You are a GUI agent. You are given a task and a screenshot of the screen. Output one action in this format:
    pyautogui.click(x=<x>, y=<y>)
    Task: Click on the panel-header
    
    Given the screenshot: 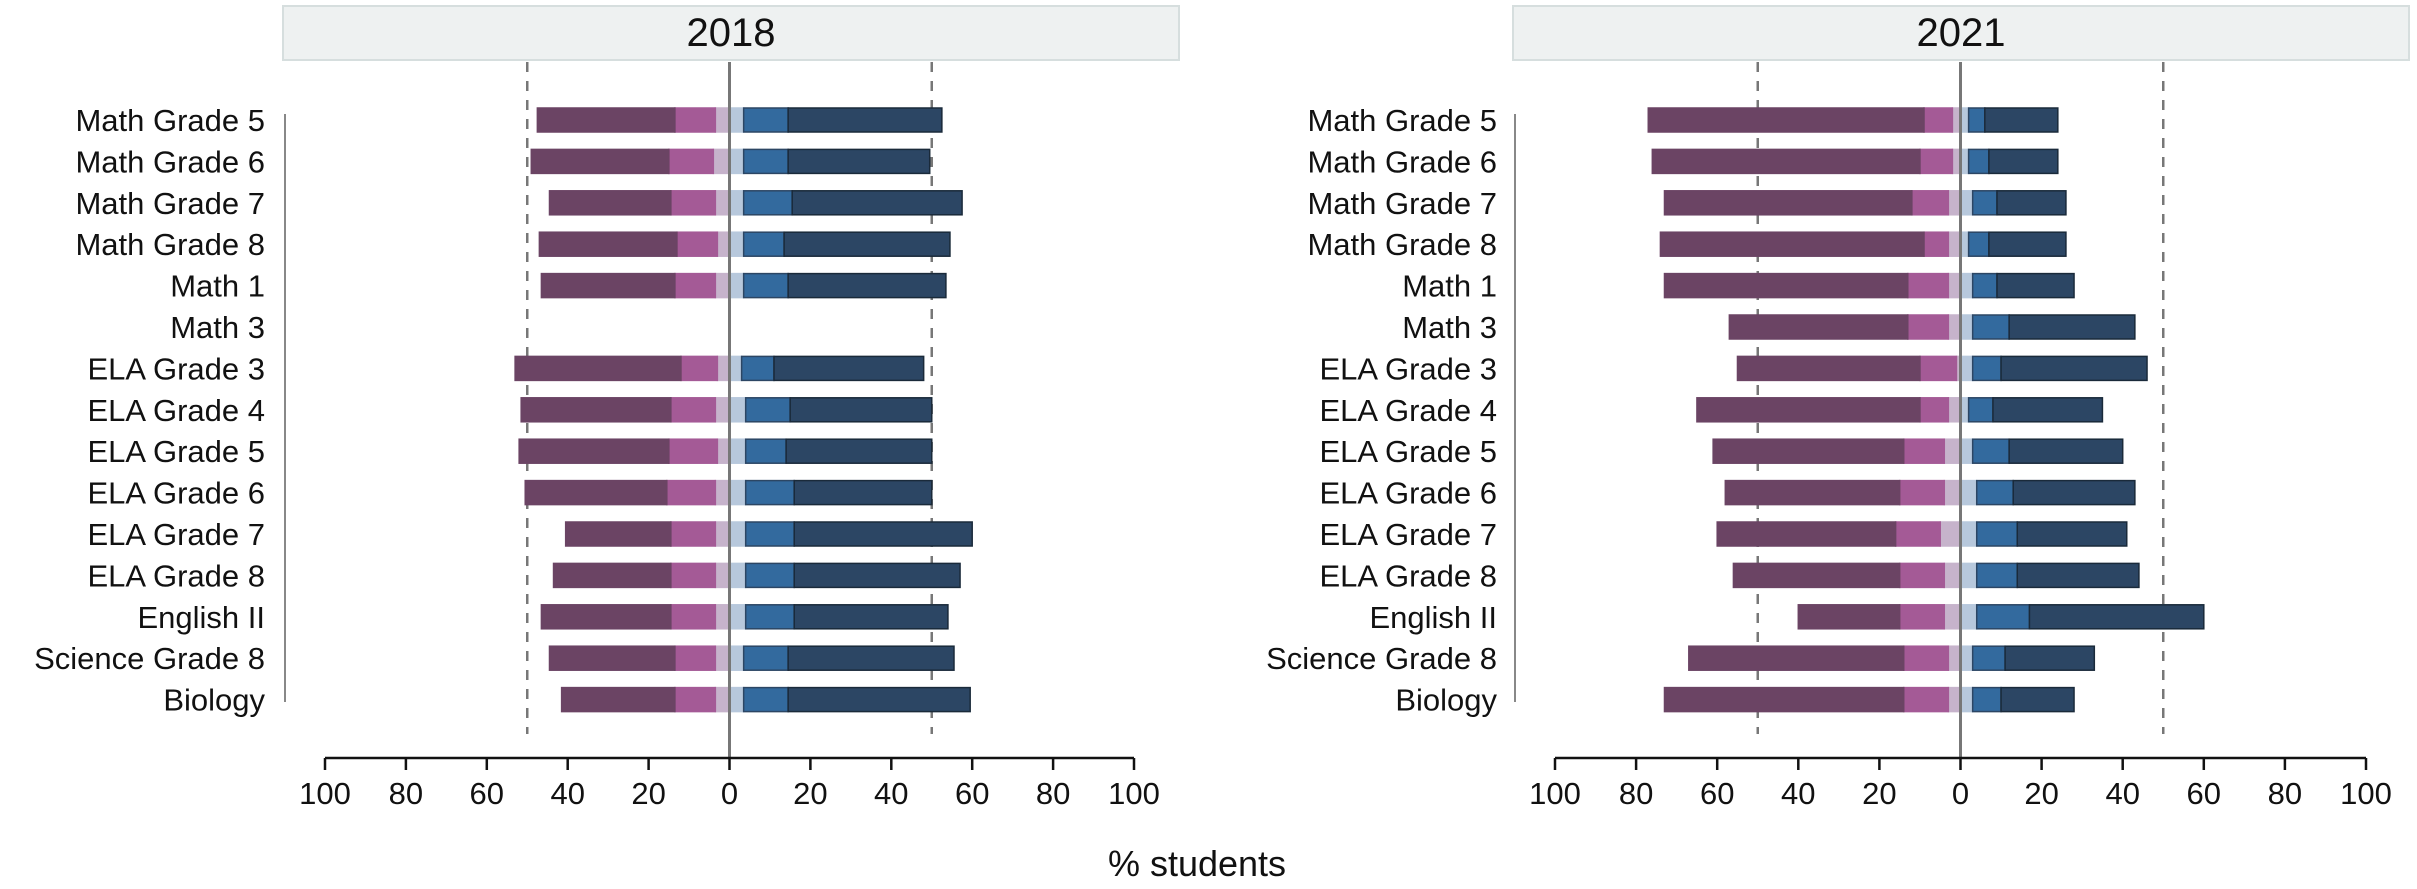 What is the action you would take?
    pyautogui.click(x=1961, y=33)
    